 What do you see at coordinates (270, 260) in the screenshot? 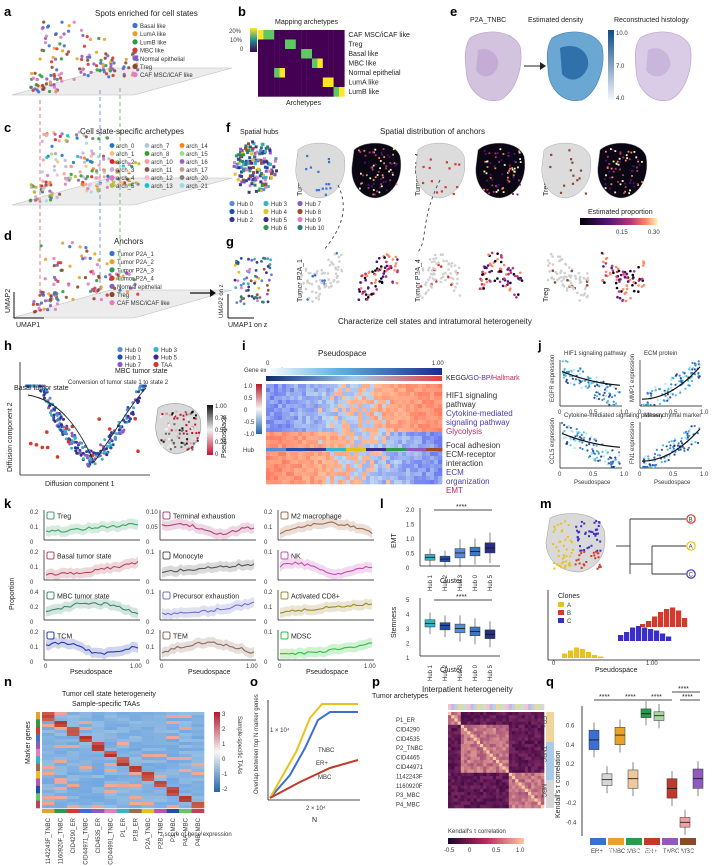
I see `umap-z-hub-spot` at bounding box center [270, 260].